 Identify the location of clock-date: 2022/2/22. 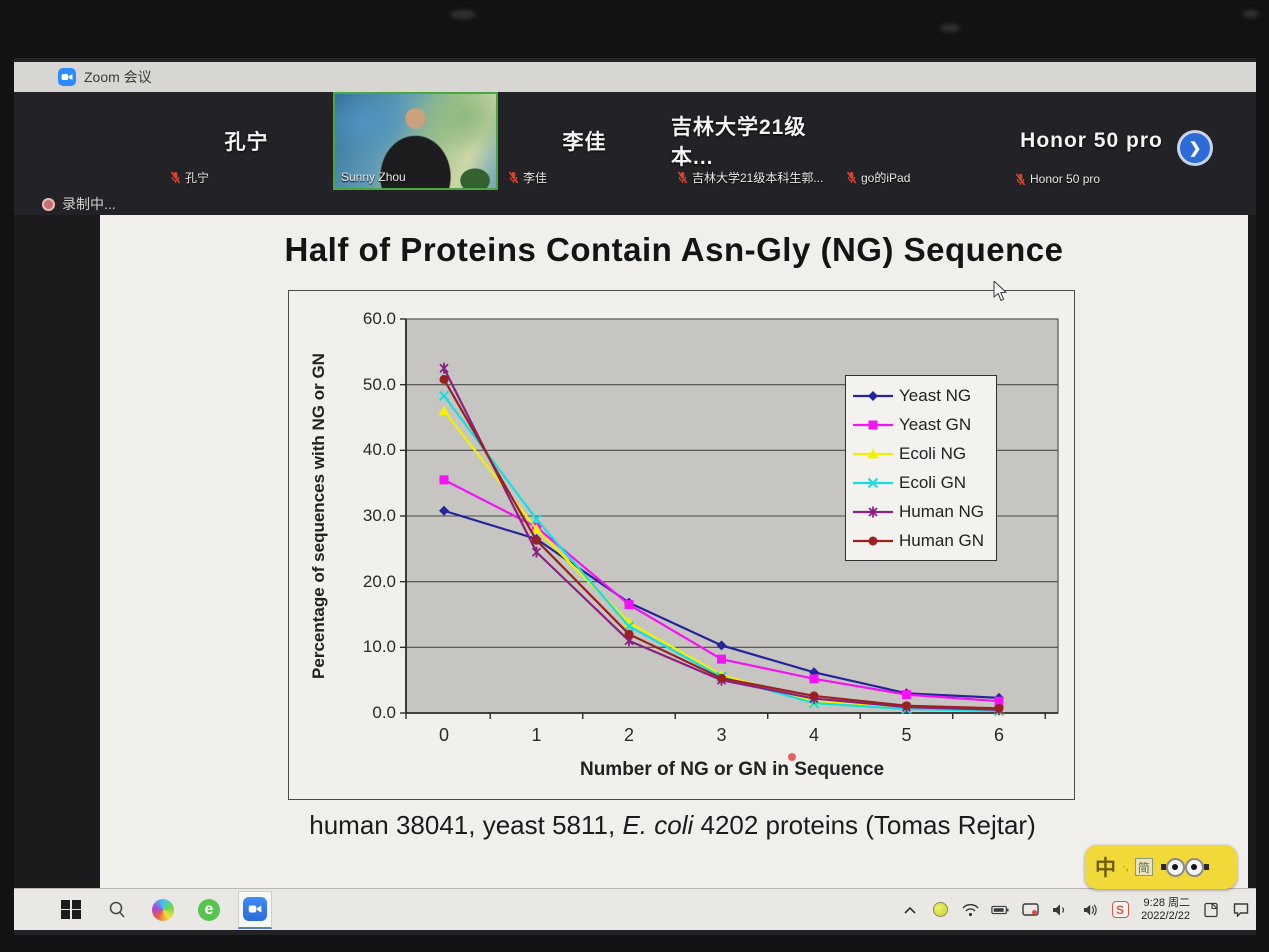
(1165, 915).